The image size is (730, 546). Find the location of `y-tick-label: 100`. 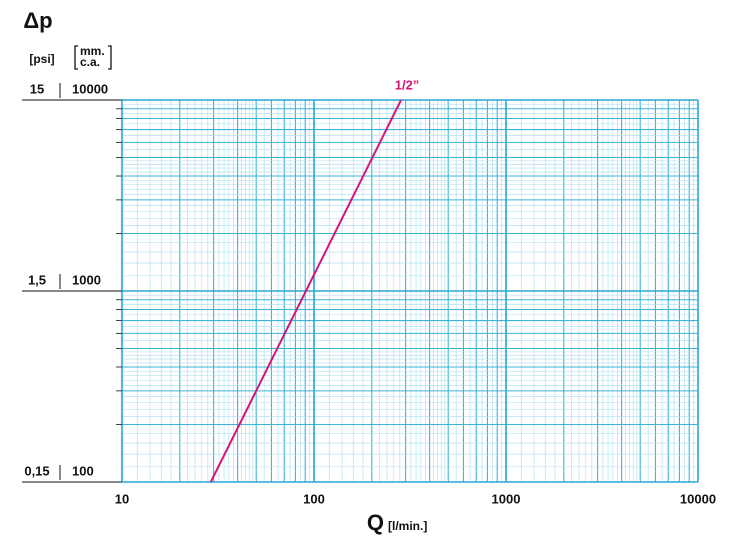

y-tick-label: 100 is located at coordinates (83, 470).